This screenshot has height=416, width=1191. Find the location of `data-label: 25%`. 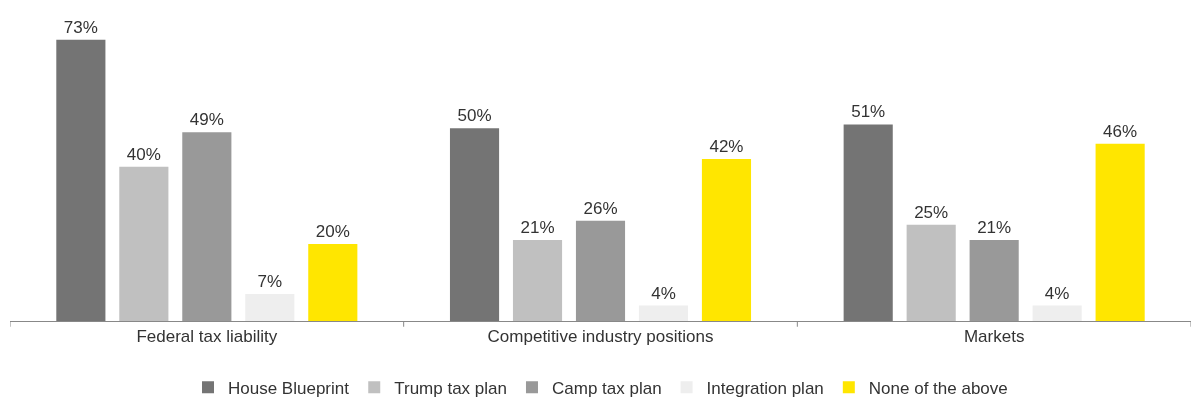

data-label: 25% is located at coordinates (931, 212).